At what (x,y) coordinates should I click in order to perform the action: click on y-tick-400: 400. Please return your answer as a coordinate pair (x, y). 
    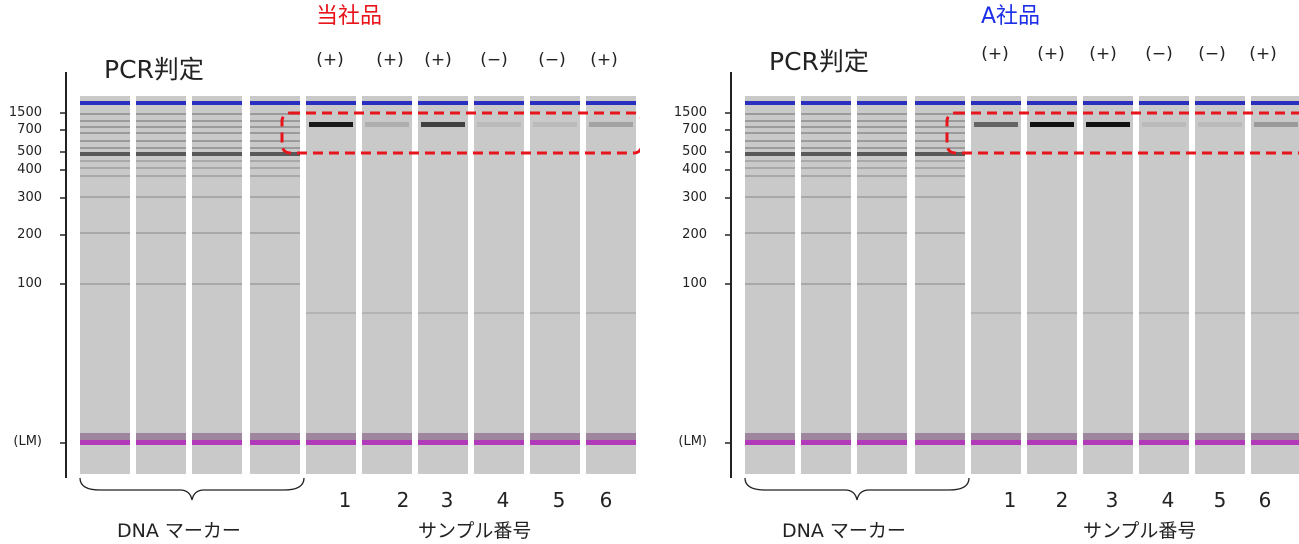
    Looking at the image, I should click on (694, 169).